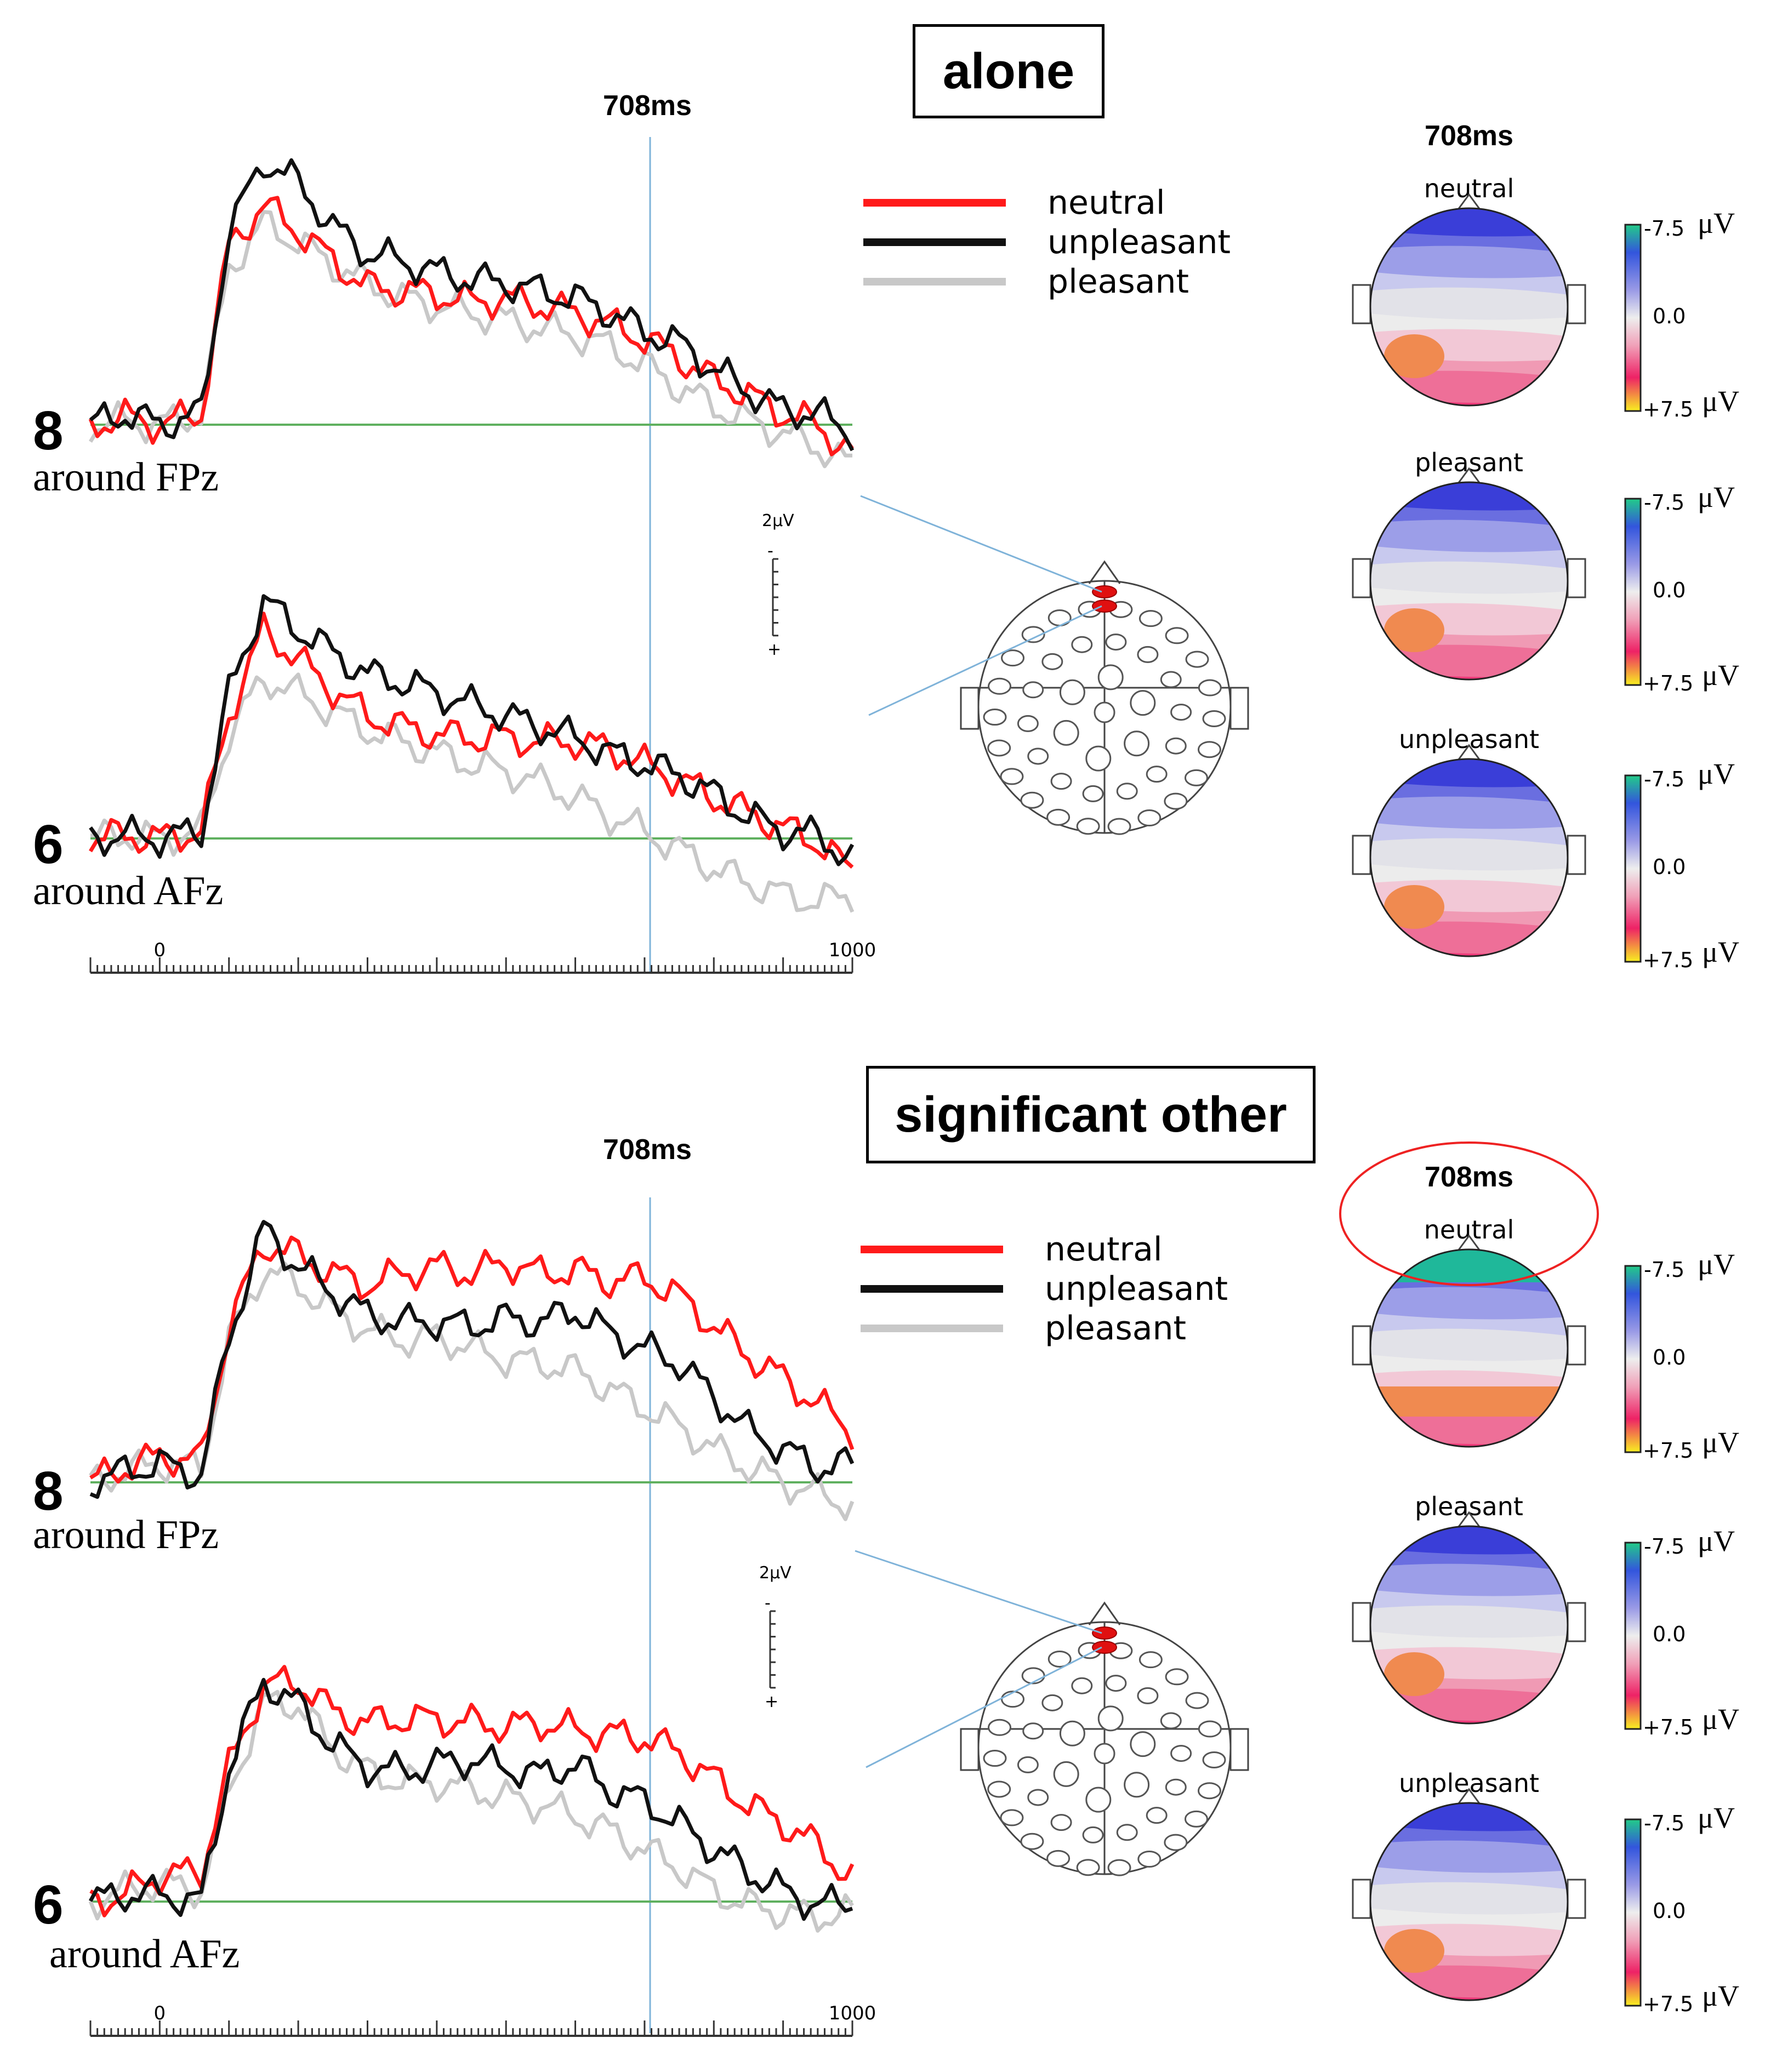 The width and height of the screenshot is (1782, 2072). Describe the element at coordinates (932, 1249) in the screenshot. I see `legend-swatch-neutral` at that location.